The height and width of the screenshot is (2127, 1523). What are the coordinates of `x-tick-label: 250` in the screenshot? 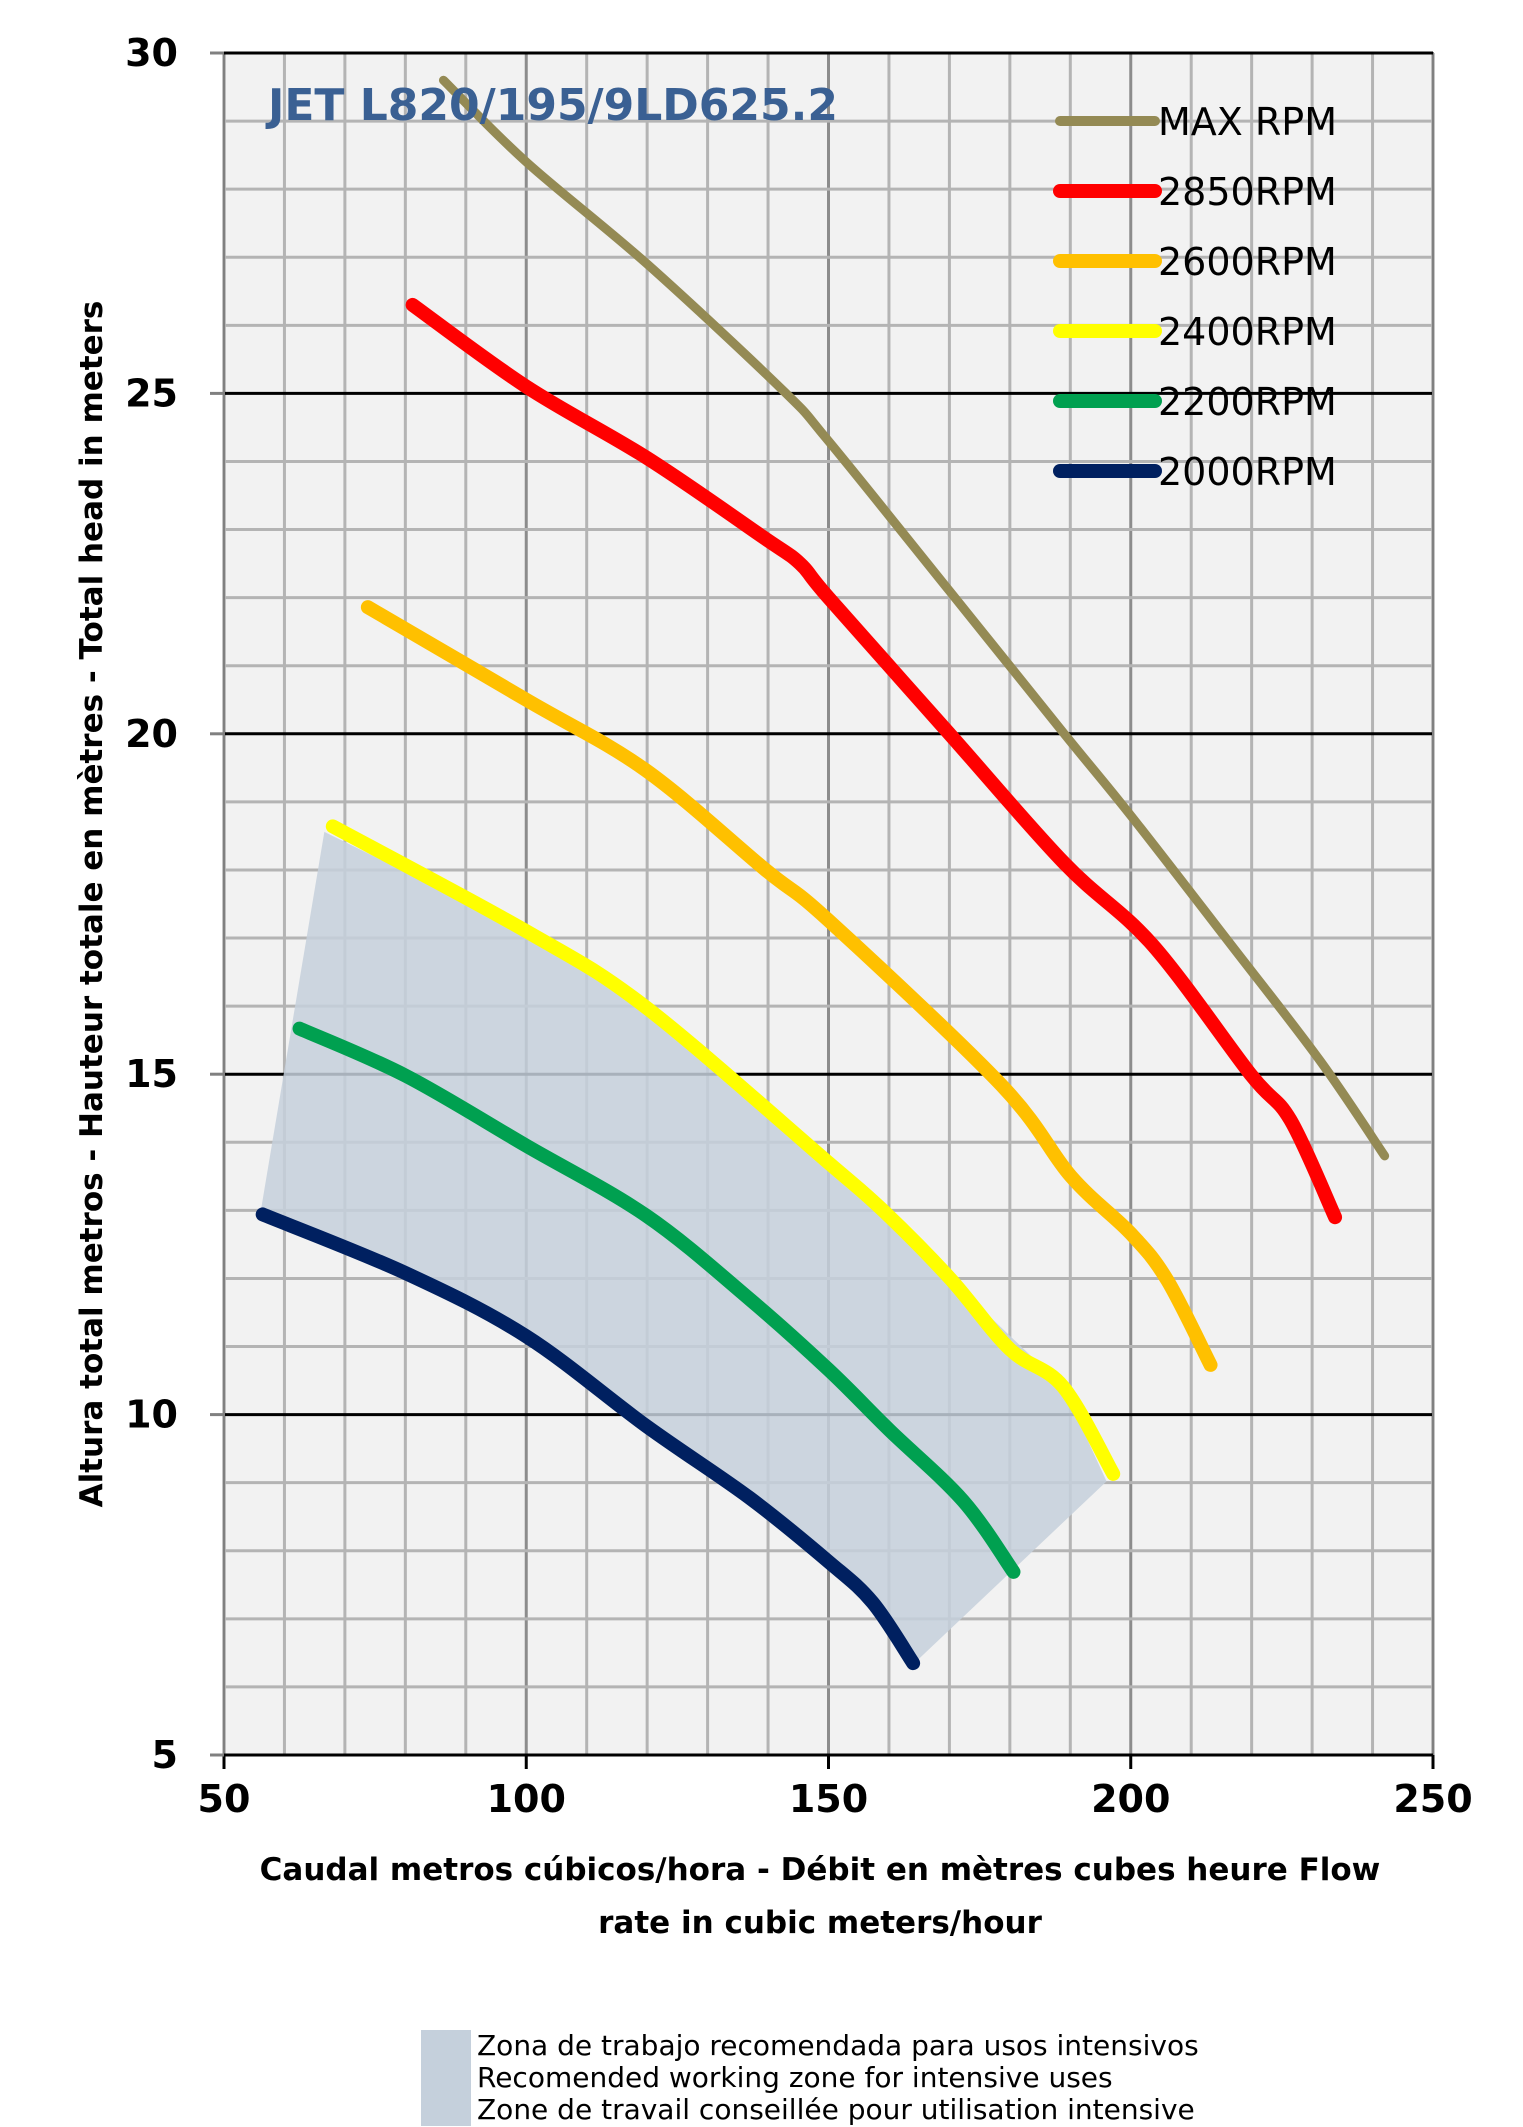 It's located at (1432, 1799).